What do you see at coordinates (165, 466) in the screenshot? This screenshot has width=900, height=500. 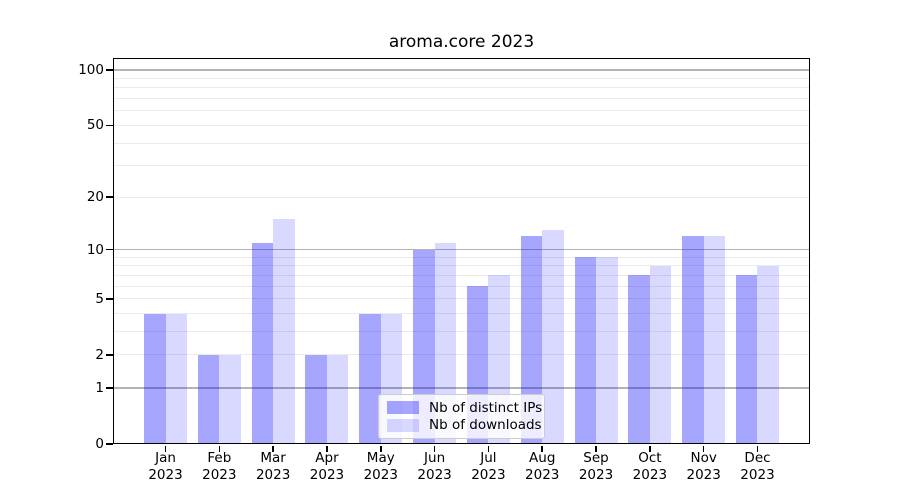 I see `x-tick-label-jan: Jan 2023` at bounding box center [165, 466].